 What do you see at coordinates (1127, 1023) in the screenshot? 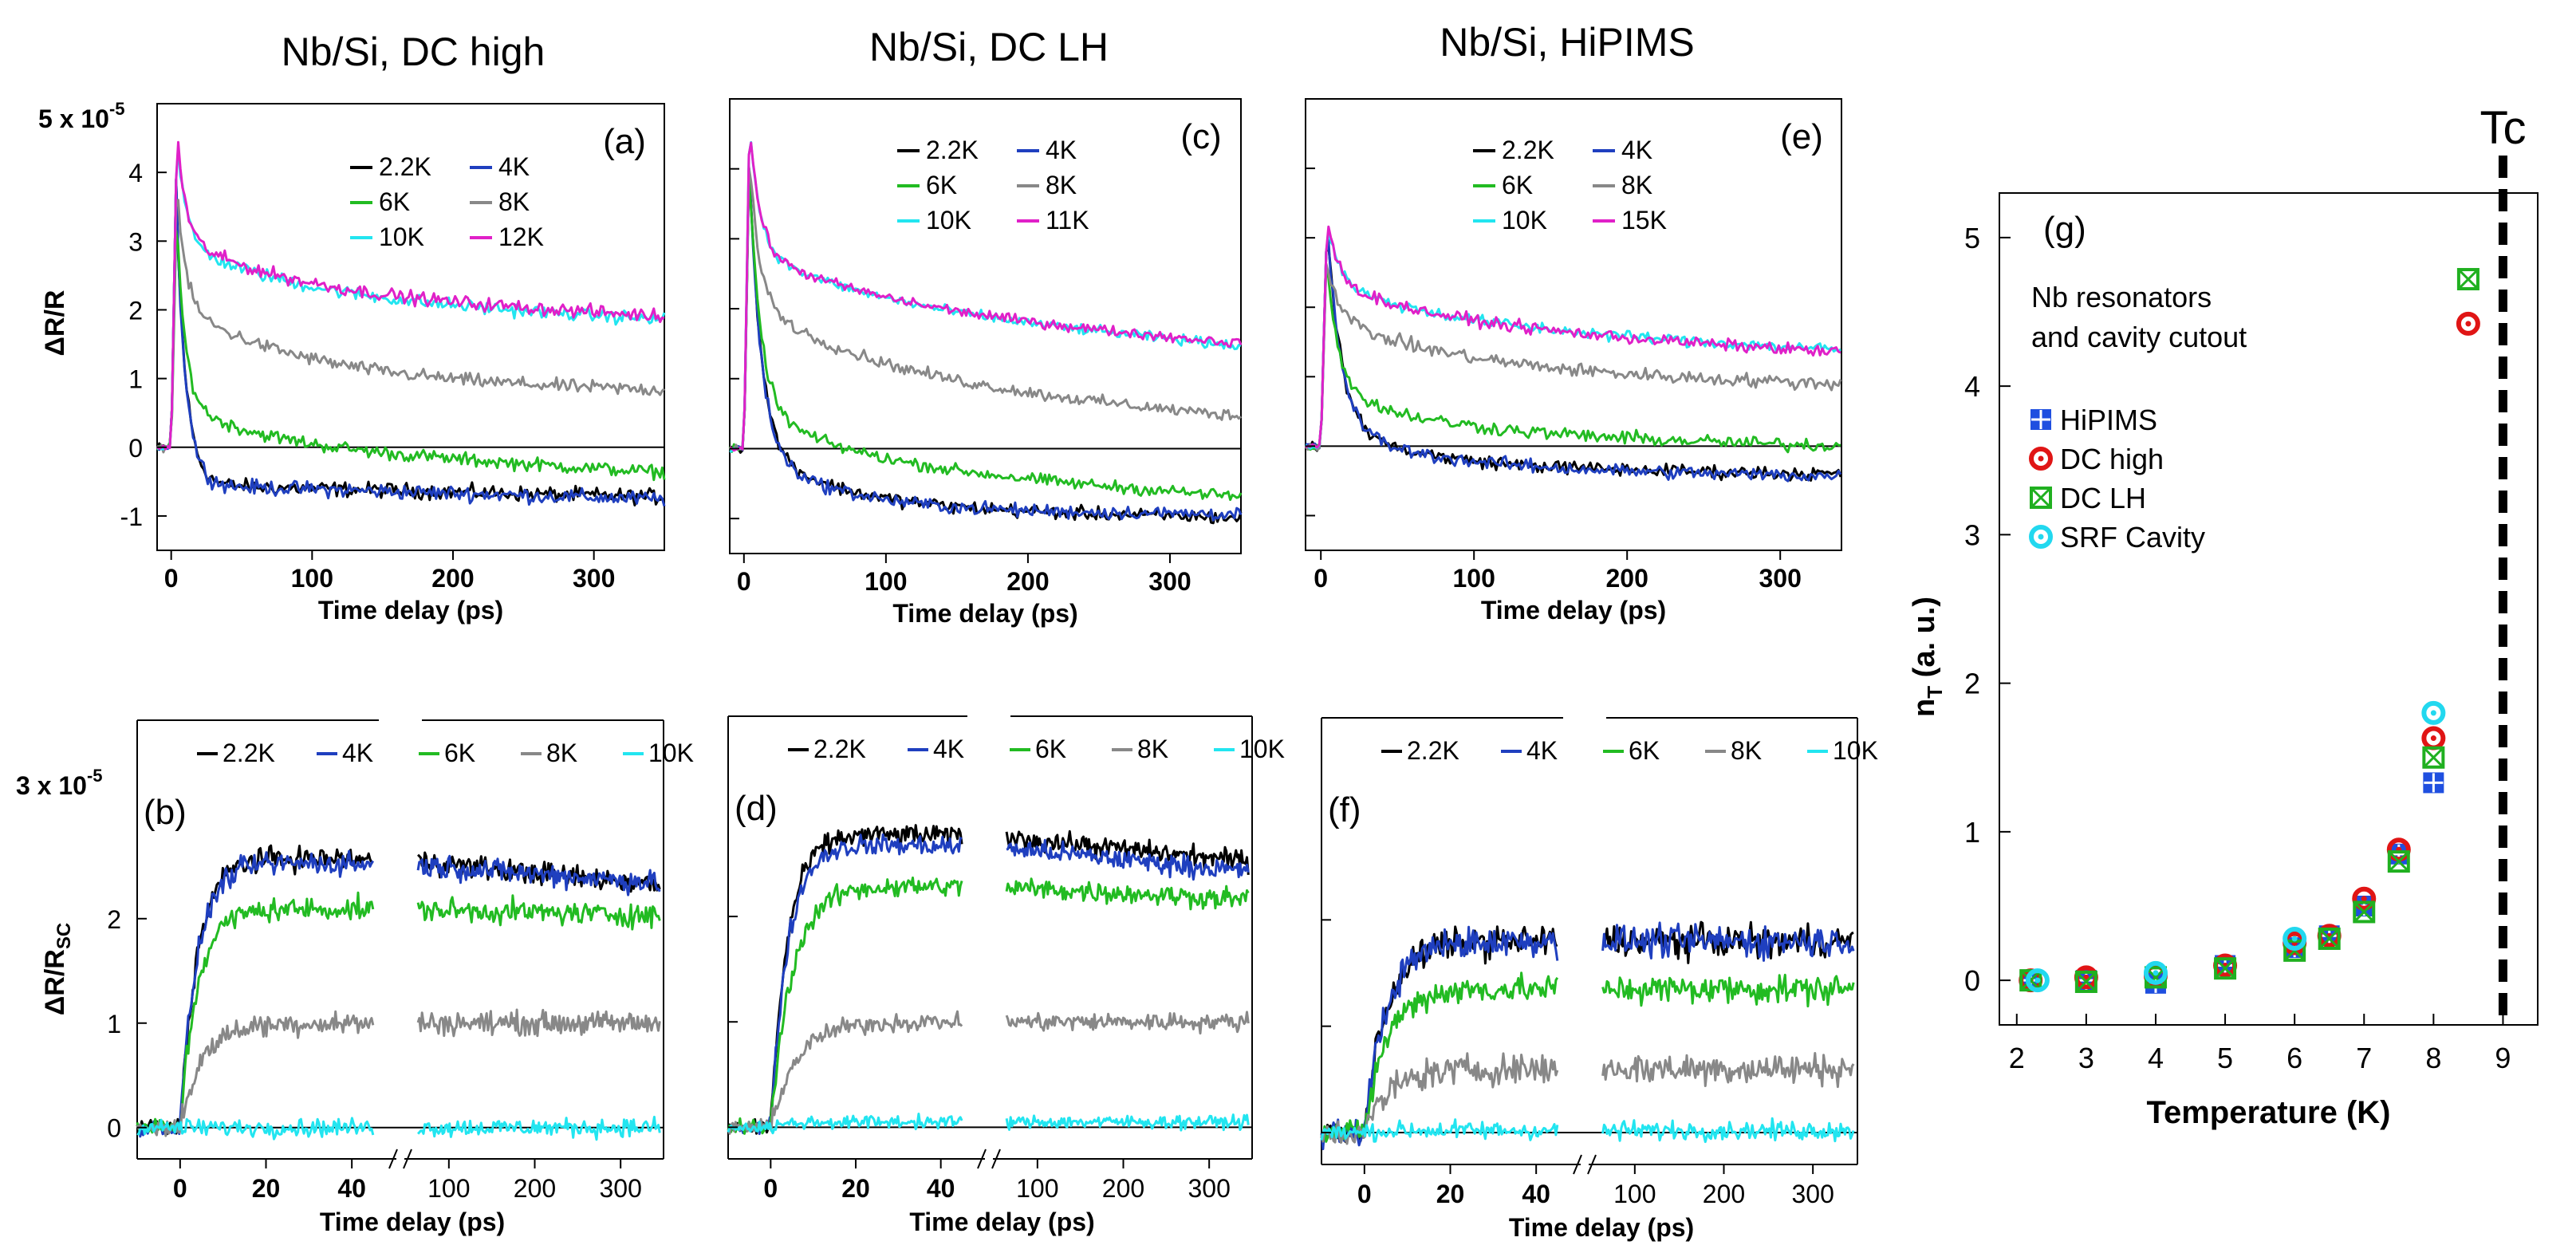
I see `trace-d-8K-long` at bounding box center [1127, 1023].